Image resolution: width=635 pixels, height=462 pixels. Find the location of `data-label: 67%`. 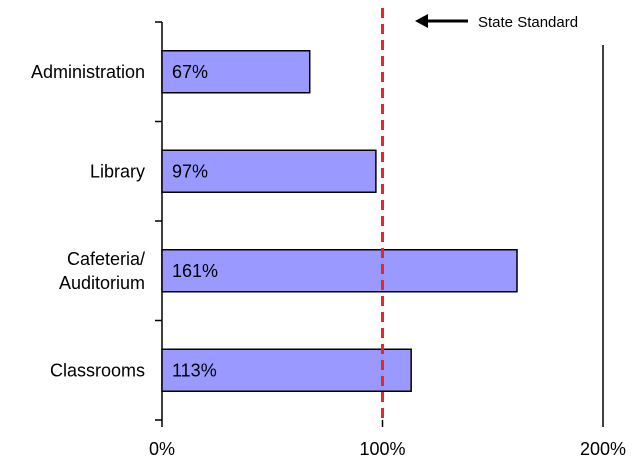

data-label: 67% is located at coordinates (190, 72).